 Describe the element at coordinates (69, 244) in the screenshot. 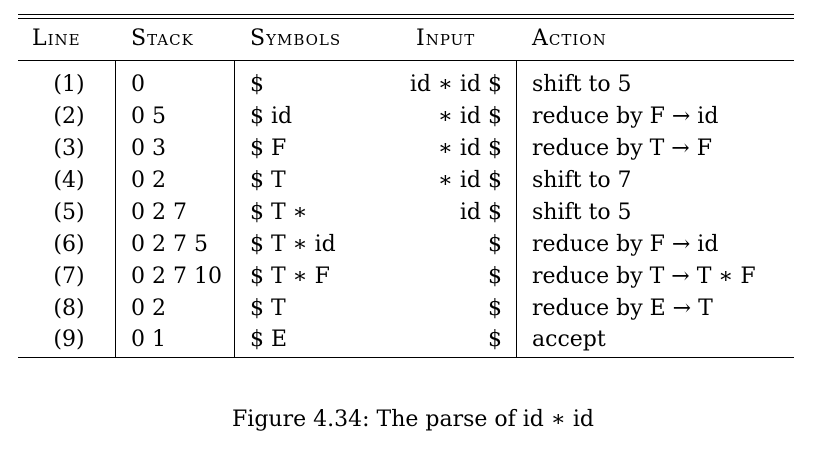

I see `cell-line: (6)` at that location.